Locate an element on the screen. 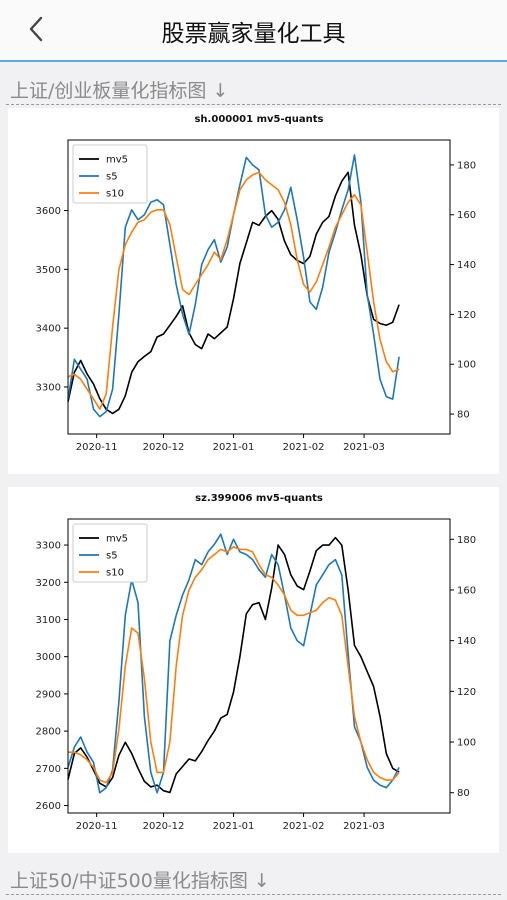 Image resolution: width=507 pixels, height=900 pixels. app-header: 股票赢家量化工具 is located at coordinates (253, 31).